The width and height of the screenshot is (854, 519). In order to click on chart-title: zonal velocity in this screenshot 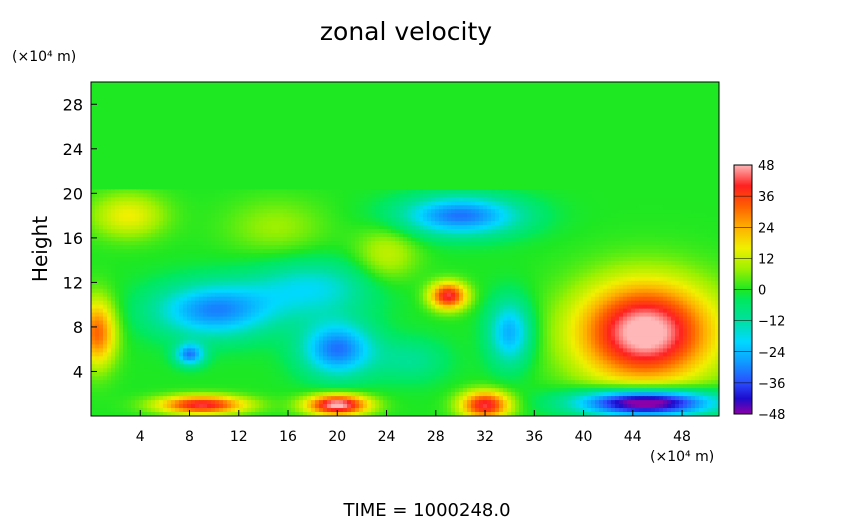, I will do `click(406, 31)`.